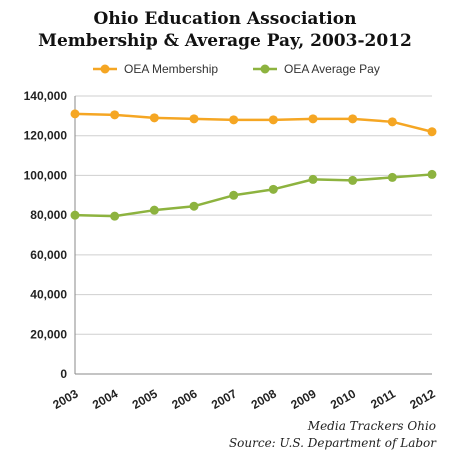 The height and width of the screenshot is (460, 450). What do you see at coordinates (225, 41) in the screenshot?
I see `chart-subtitle: Membership & Average Pay, 2003-2012` at bounding box center [225, 41].